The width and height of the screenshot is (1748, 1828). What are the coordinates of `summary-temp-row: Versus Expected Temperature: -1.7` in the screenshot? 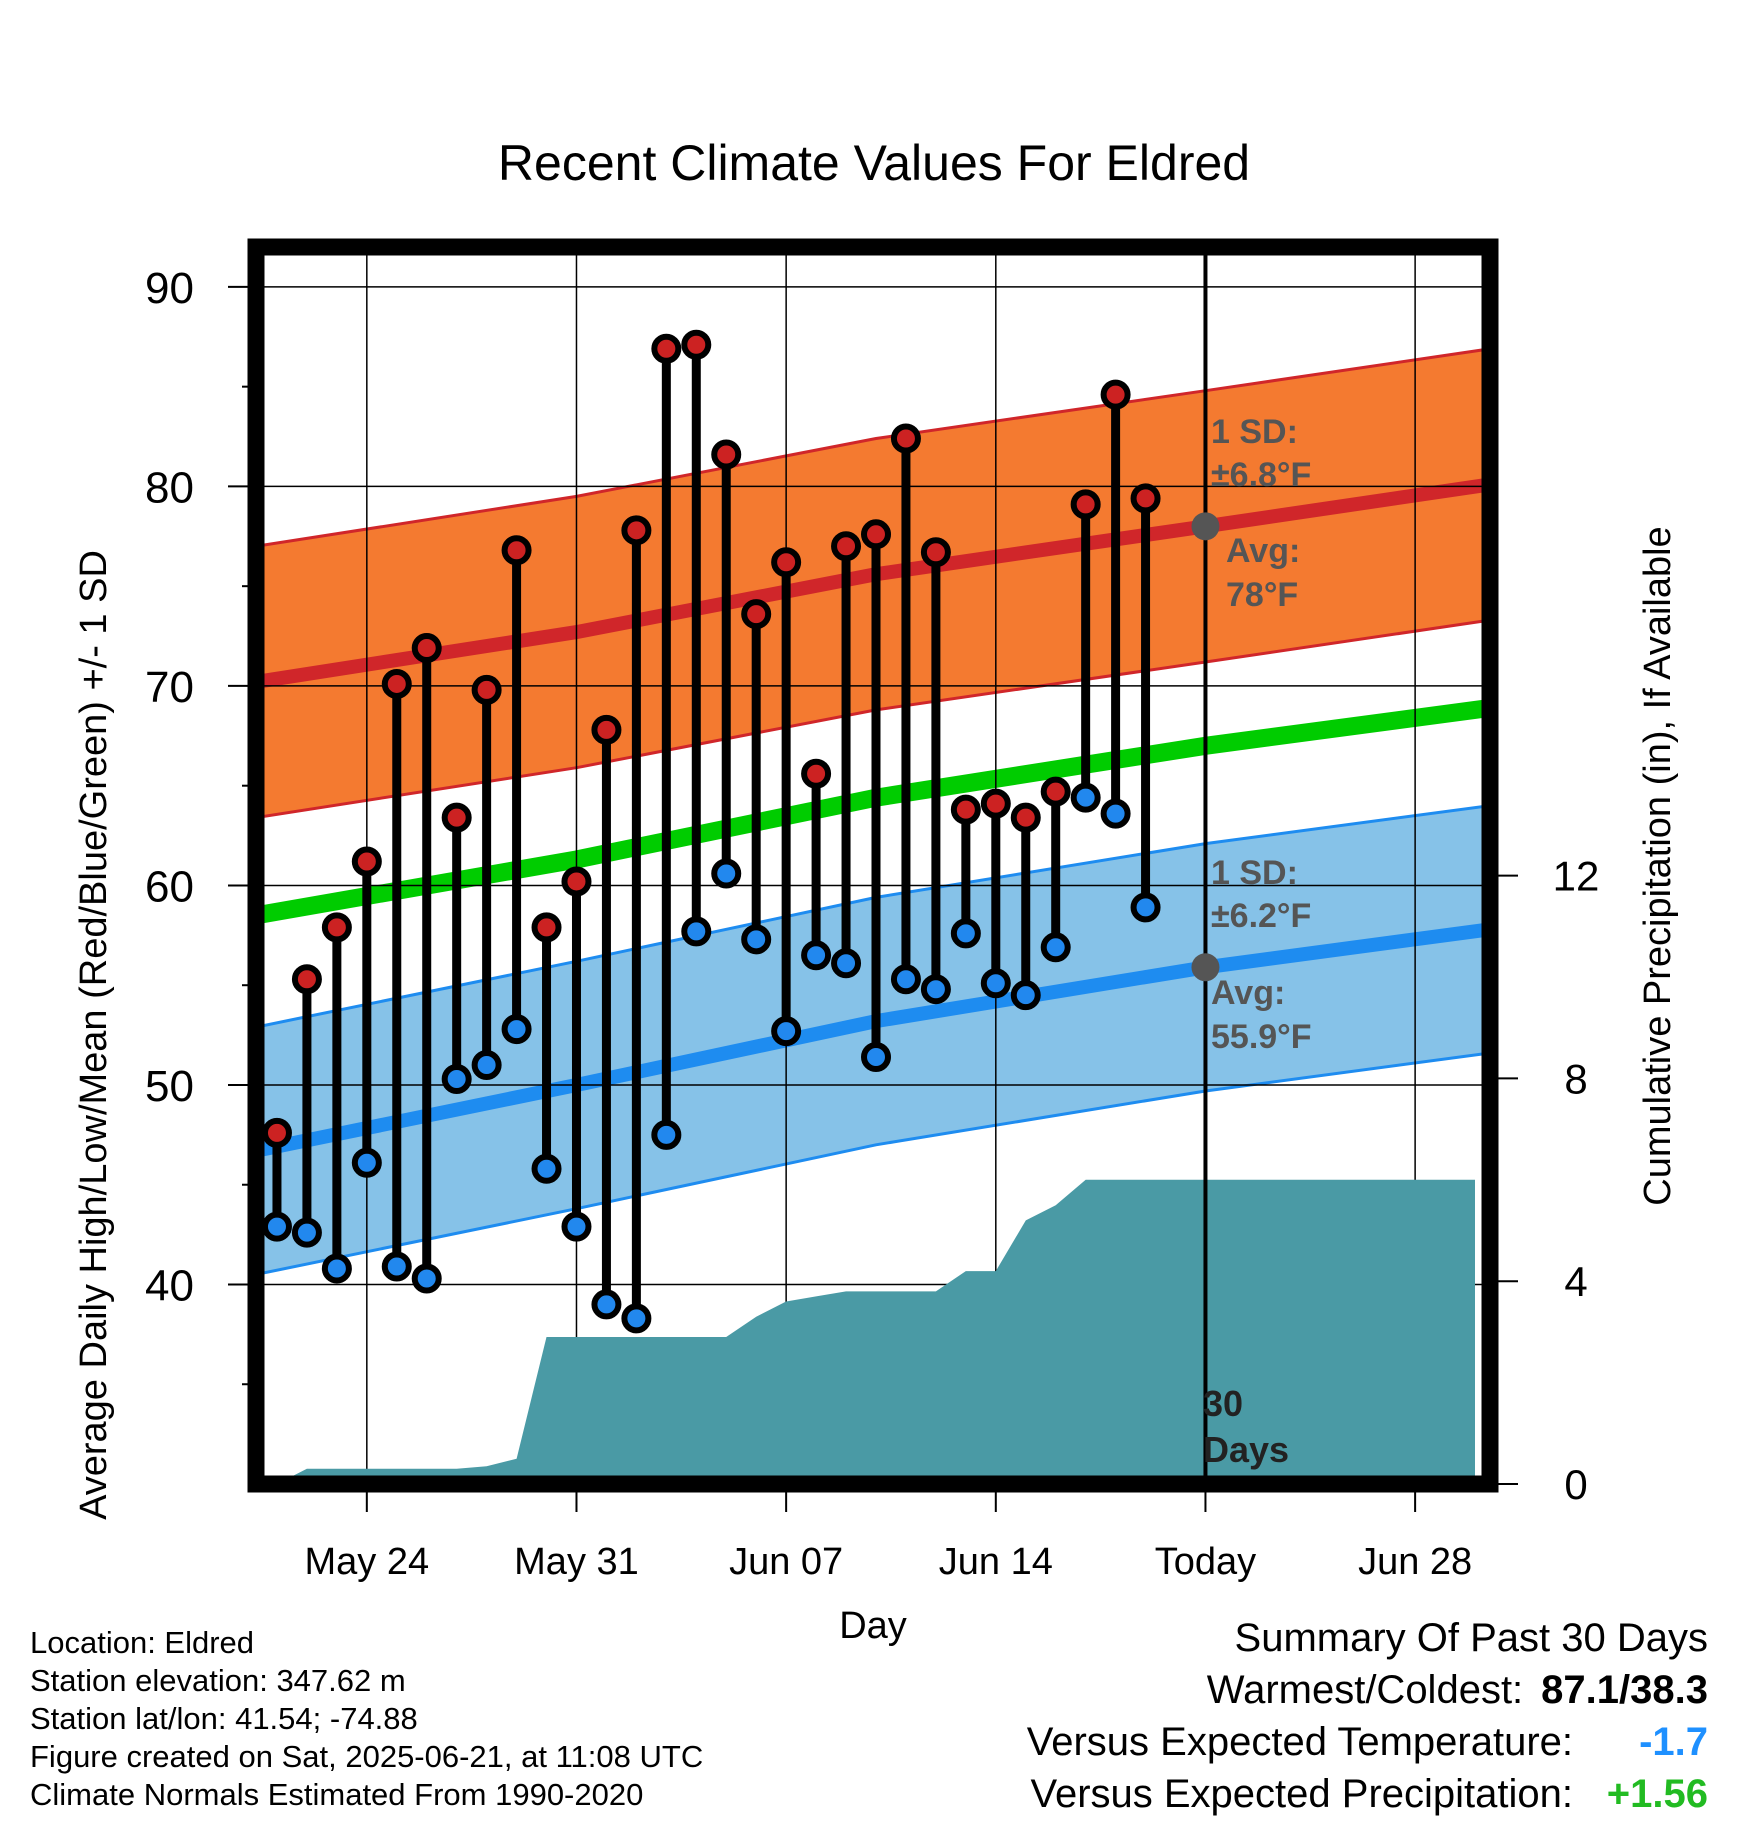 It's located at (1258, 1742).